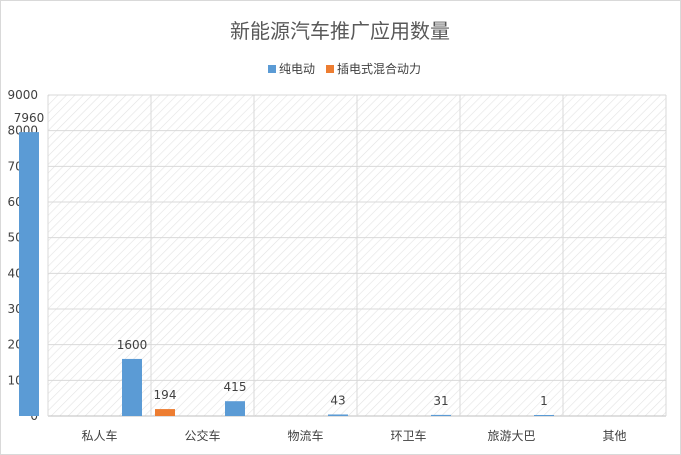 Image resolution: width=681 pixels, height=455 pixels. Describe the element at coordinates (440, 401) in the screenshot. I see `data-label: 31` at that location.